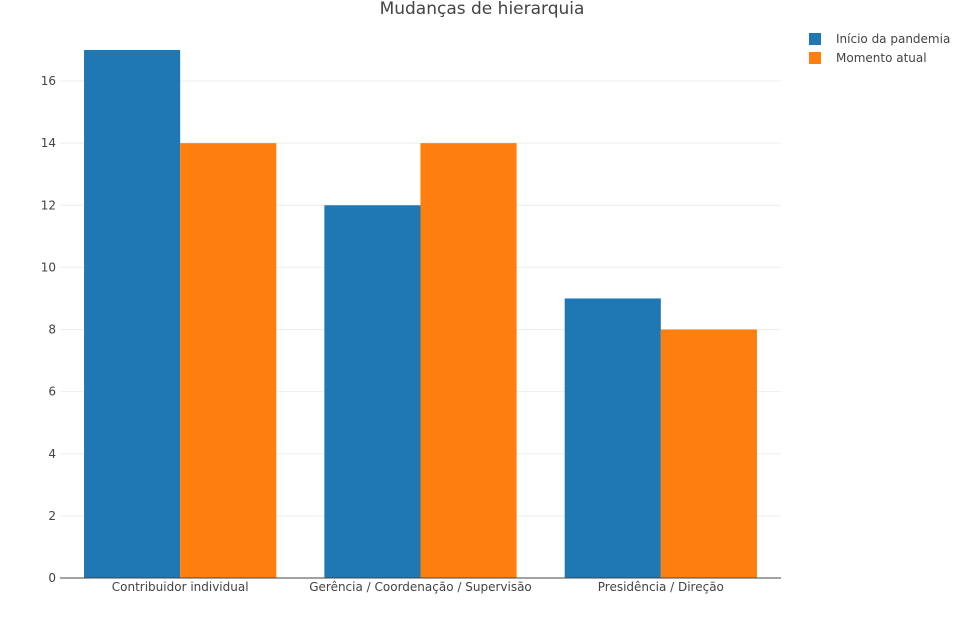  Describe the element at coordinates (482, 9) in the screenshot. I see `chart-title: Mudanças de hierarquia` at that location.